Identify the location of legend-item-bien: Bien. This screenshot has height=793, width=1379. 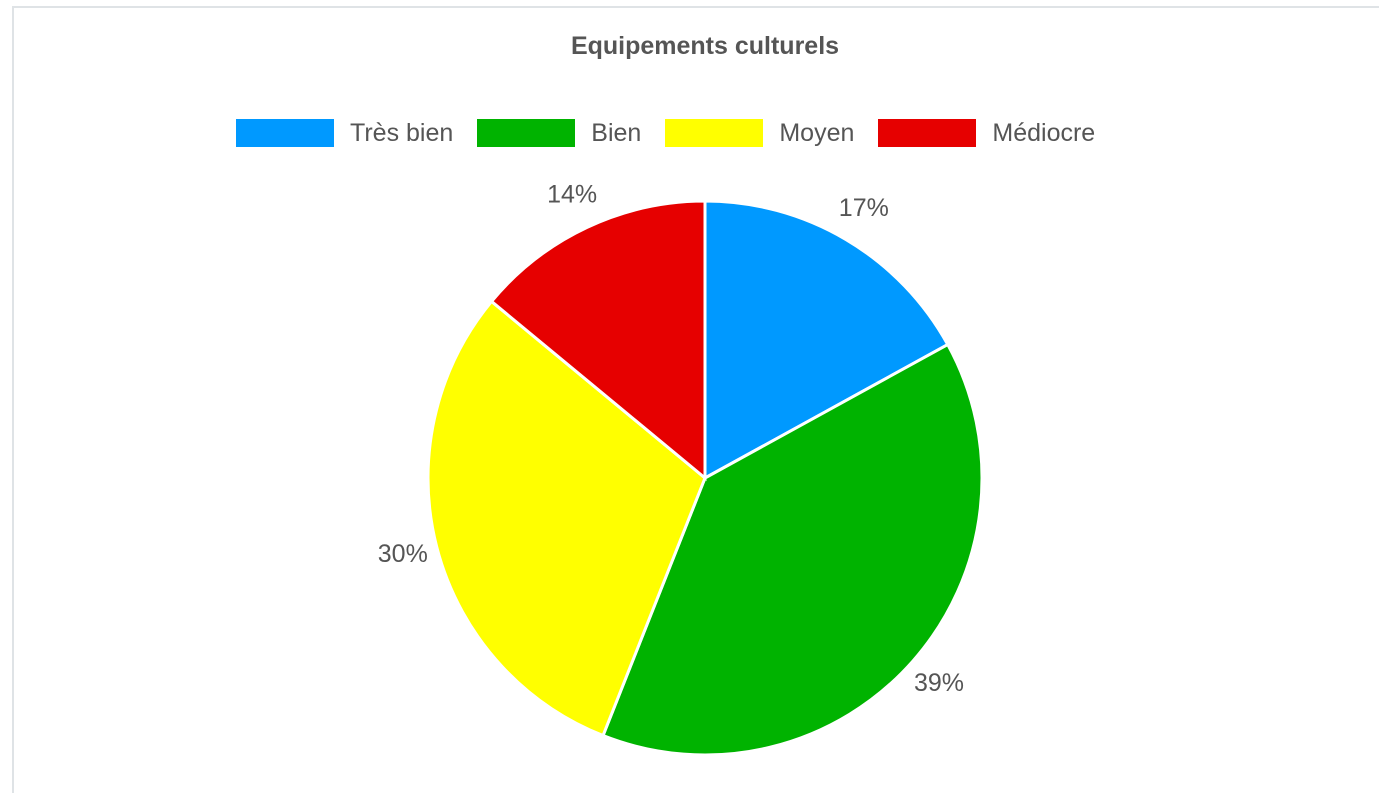
(559, 133).